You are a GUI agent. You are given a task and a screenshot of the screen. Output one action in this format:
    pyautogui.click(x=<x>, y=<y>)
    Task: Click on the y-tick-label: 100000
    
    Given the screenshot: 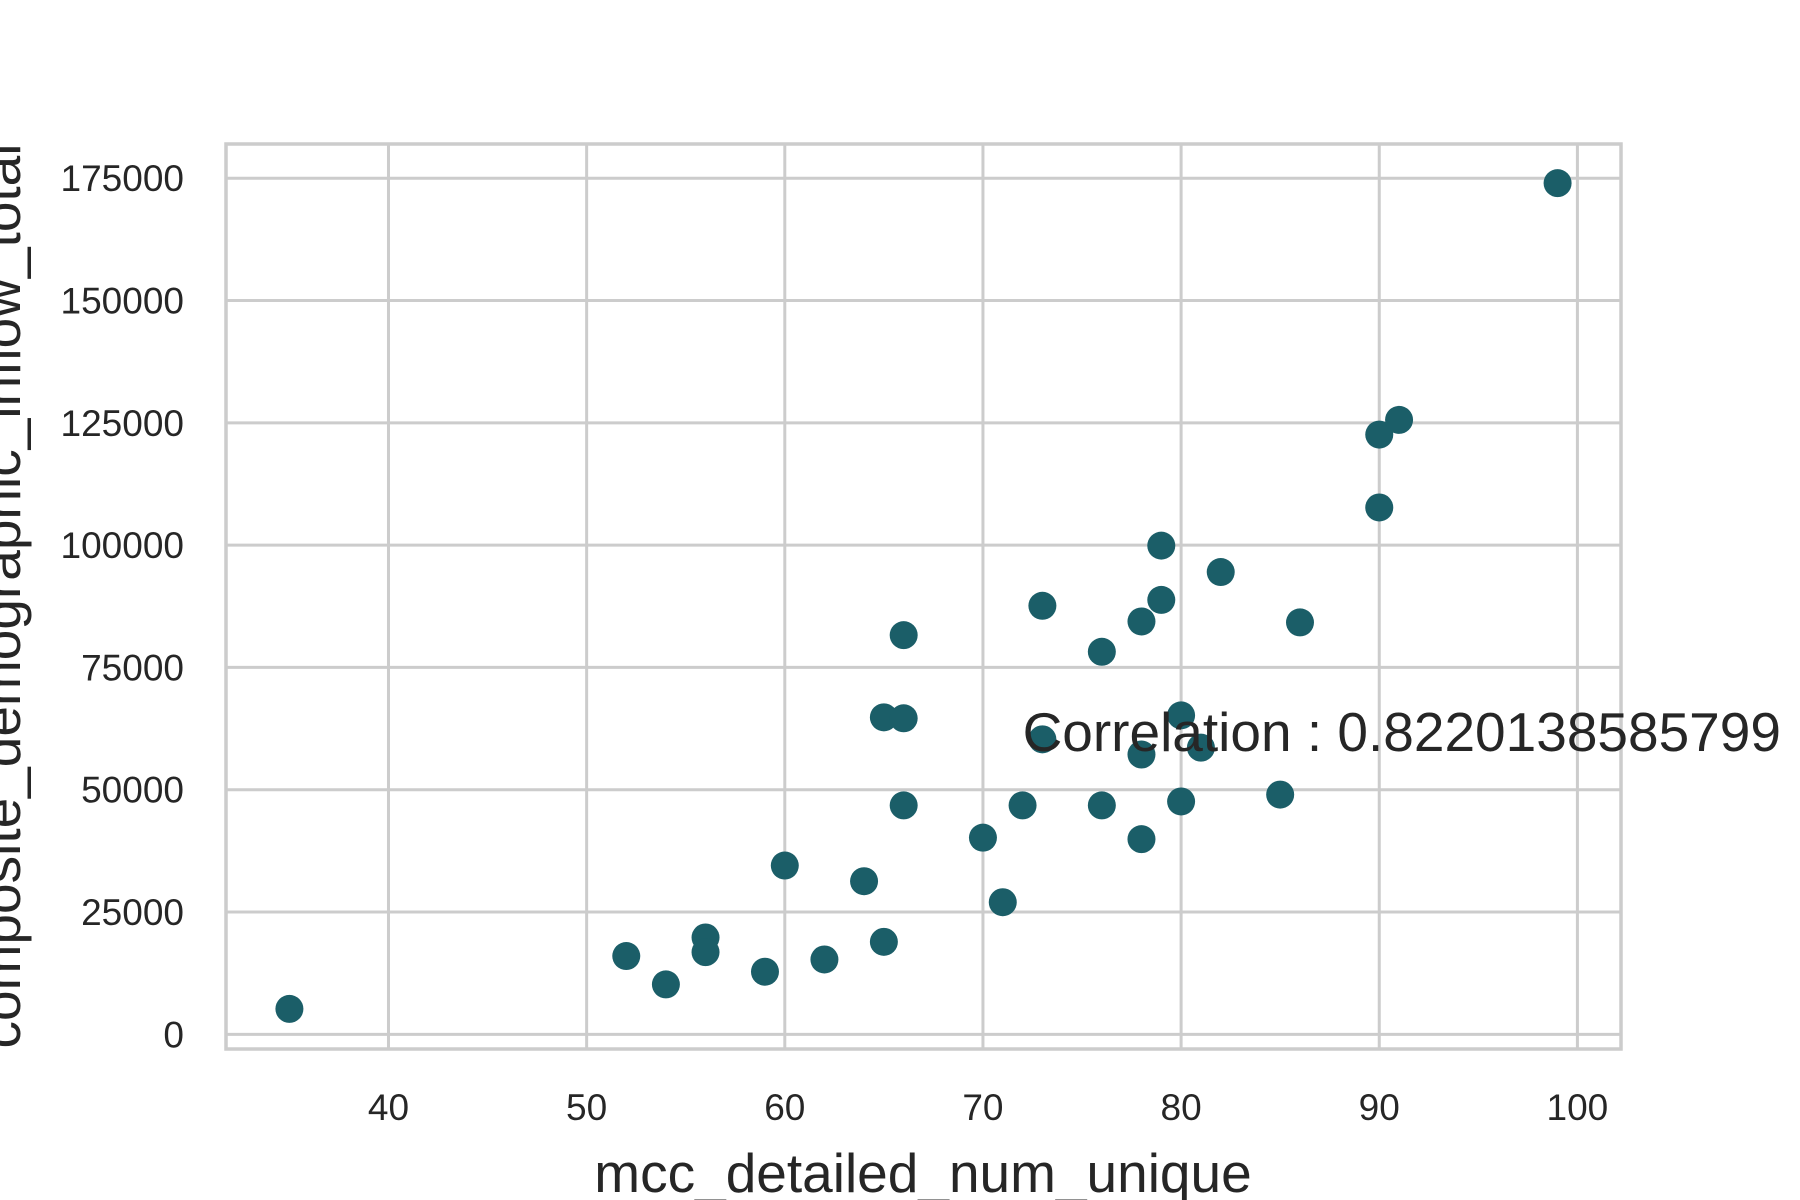 What is the action you would take?
    pyautogui.click(x=122, y=545)
    